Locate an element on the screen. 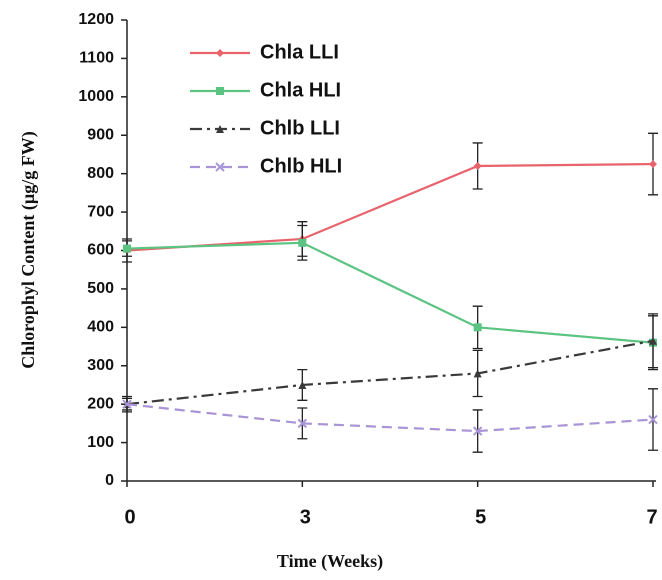  y-tick-label: 700 is located at coordinates (100, 211).